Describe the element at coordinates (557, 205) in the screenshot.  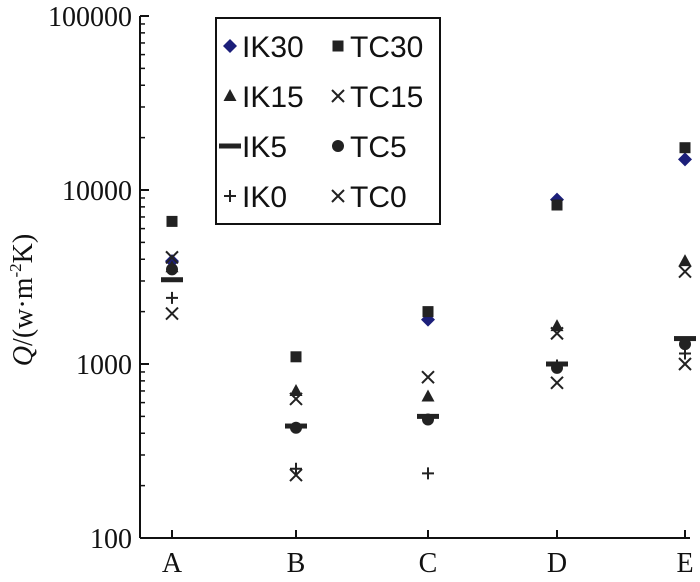
I see `point-tc30-d` at that location.